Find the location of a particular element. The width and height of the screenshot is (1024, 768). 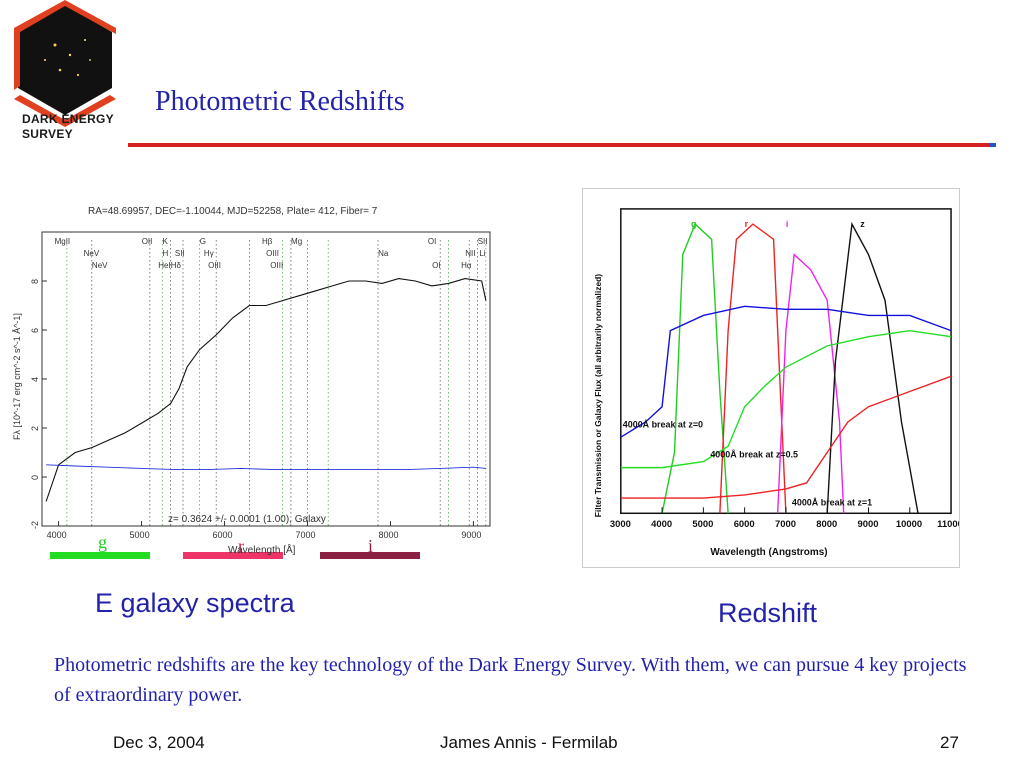

x-tick-label: 10000 is located at coordinates (909, 524).